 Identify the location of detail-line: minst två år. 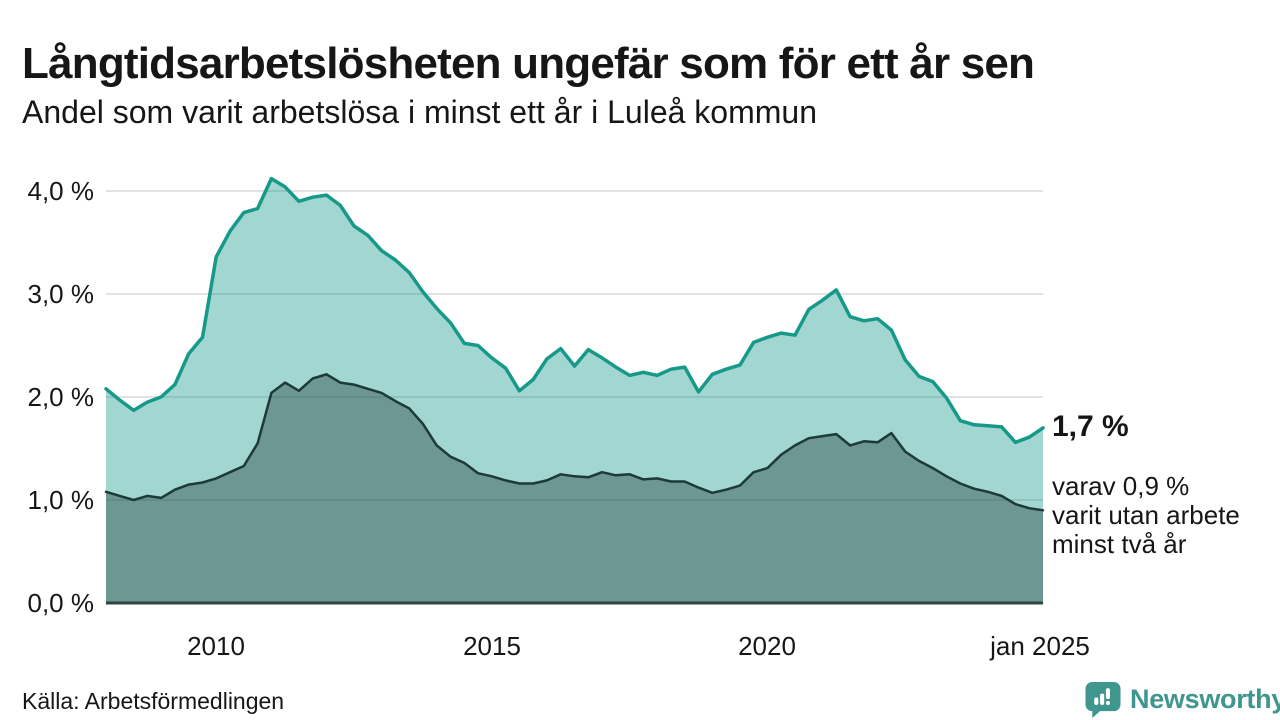
(1119, 544).